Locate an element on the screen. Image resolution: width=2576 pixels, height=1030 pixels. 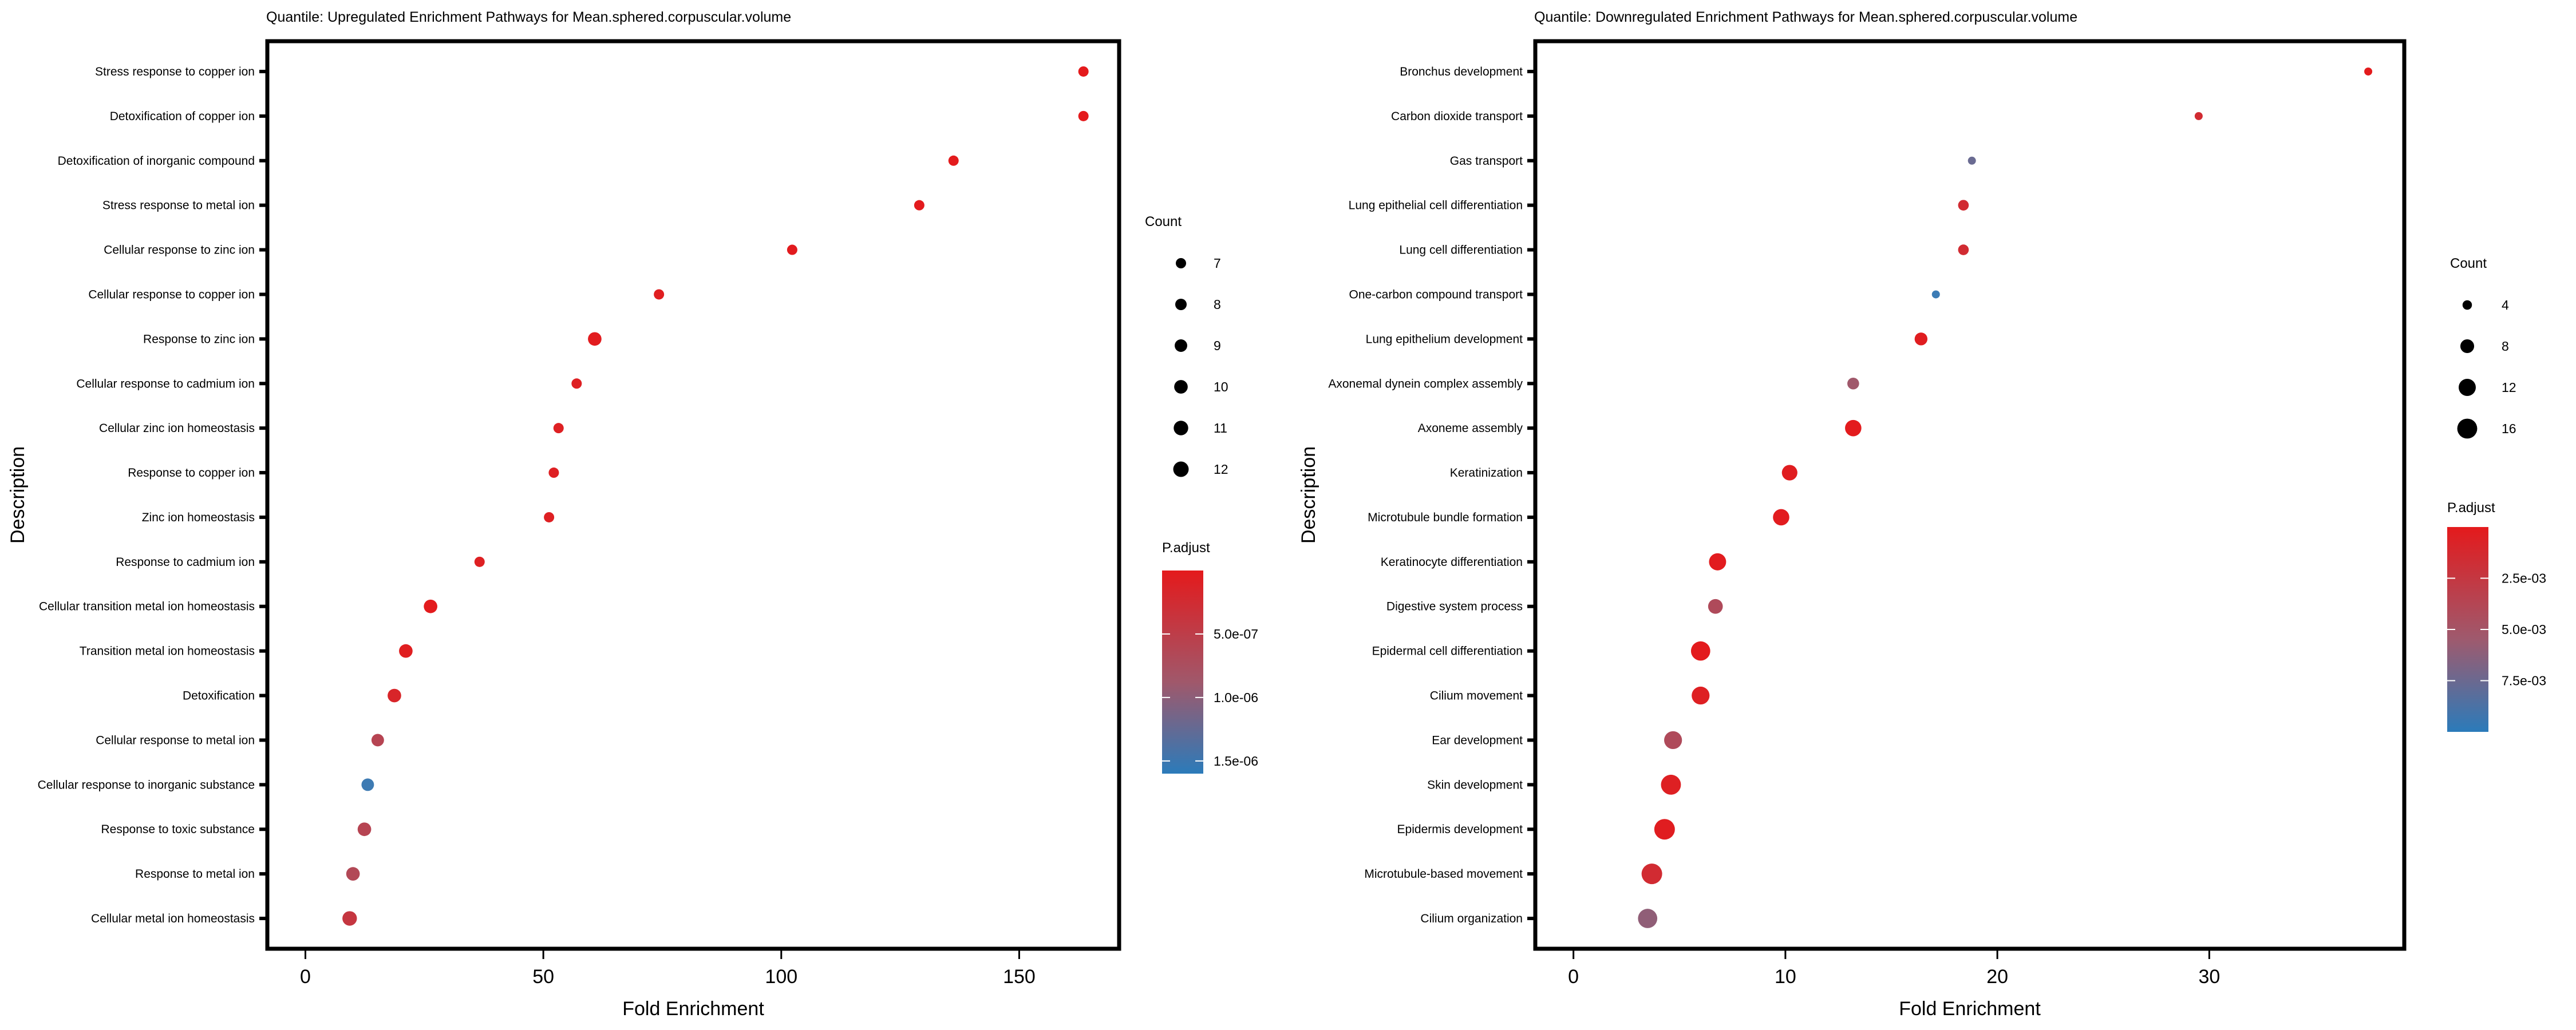
y-tick-label: Axonemal dynein complex assembly is located at coordinates (1425, 383).